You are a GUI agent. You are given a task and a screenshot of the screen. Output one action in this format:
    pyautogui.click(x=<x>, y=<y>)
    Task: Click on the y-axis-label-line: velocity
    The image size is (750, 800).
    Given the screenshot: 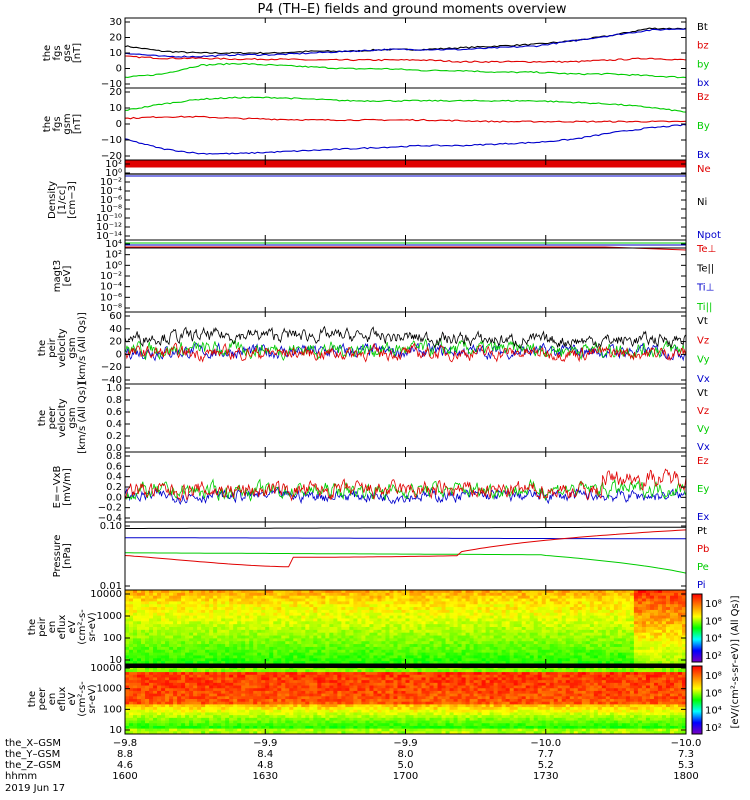 What is the action you would take?
    pyautogui.click(x=62, y=417)
    